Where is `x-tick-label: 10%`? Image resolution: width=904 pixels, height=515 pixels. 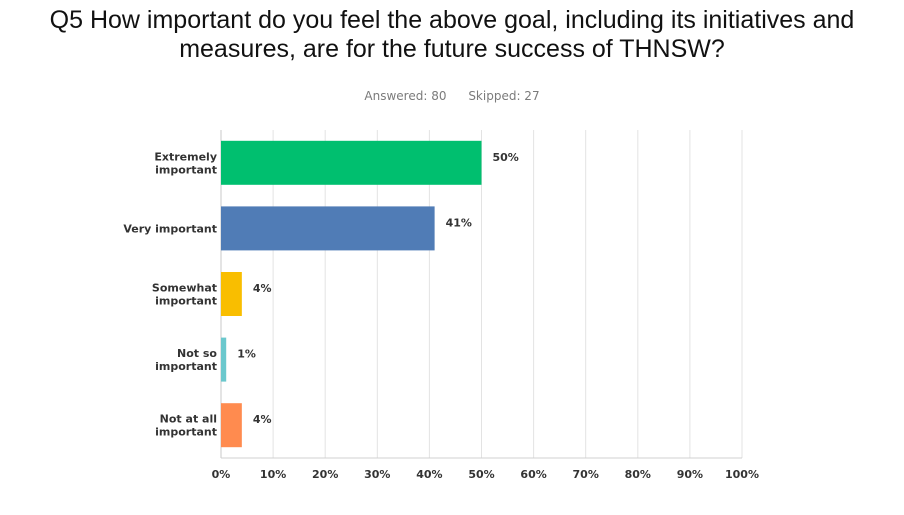 x-tick-label: 10% is located at coordinates (273, 474).